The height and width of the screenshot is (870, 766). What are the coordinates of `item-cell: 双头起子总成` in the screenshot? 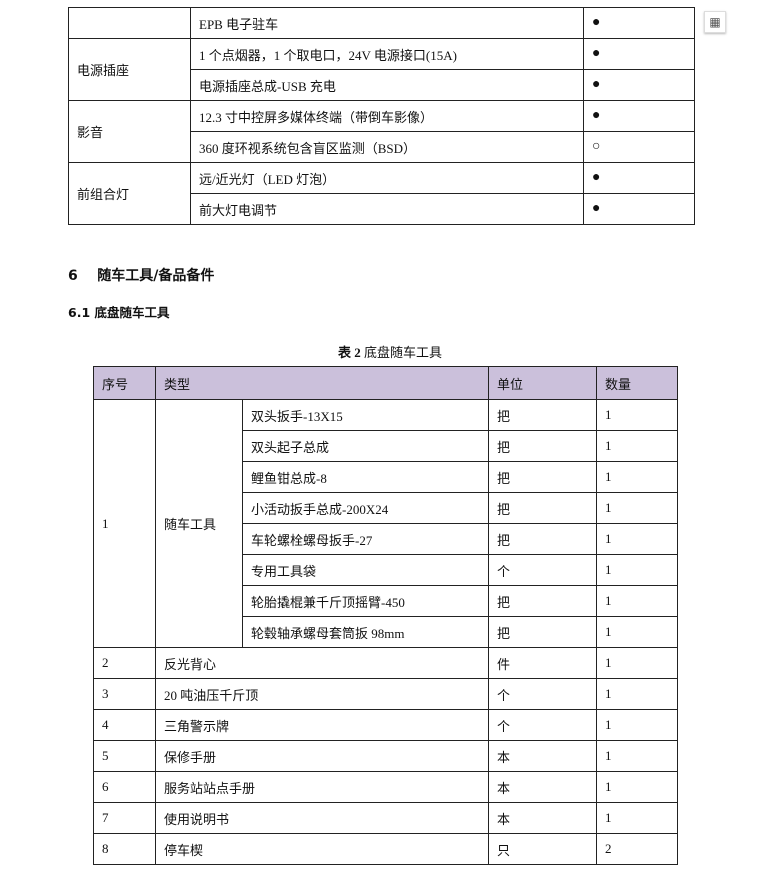 It's located at (365, 446).